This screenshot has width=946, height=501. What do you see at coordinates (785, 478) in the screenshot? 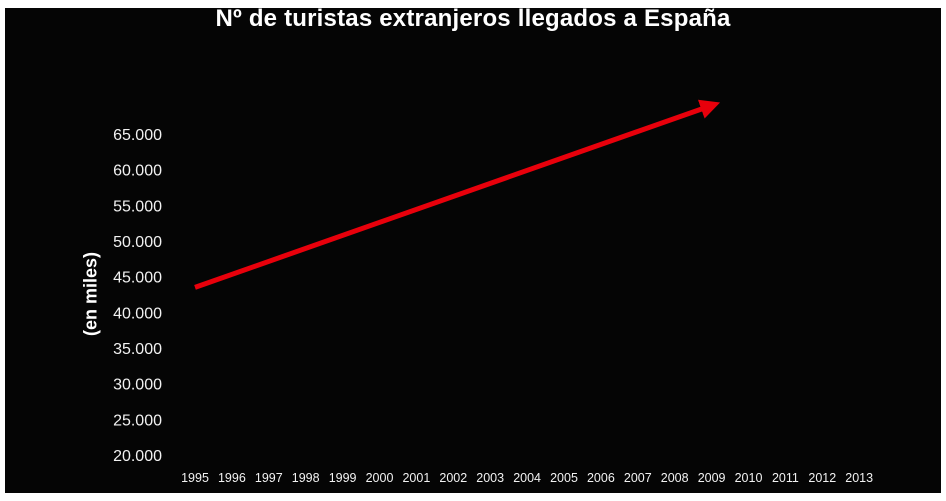
I see `x-tick-label: 2011` at bounding box center [785, 478].